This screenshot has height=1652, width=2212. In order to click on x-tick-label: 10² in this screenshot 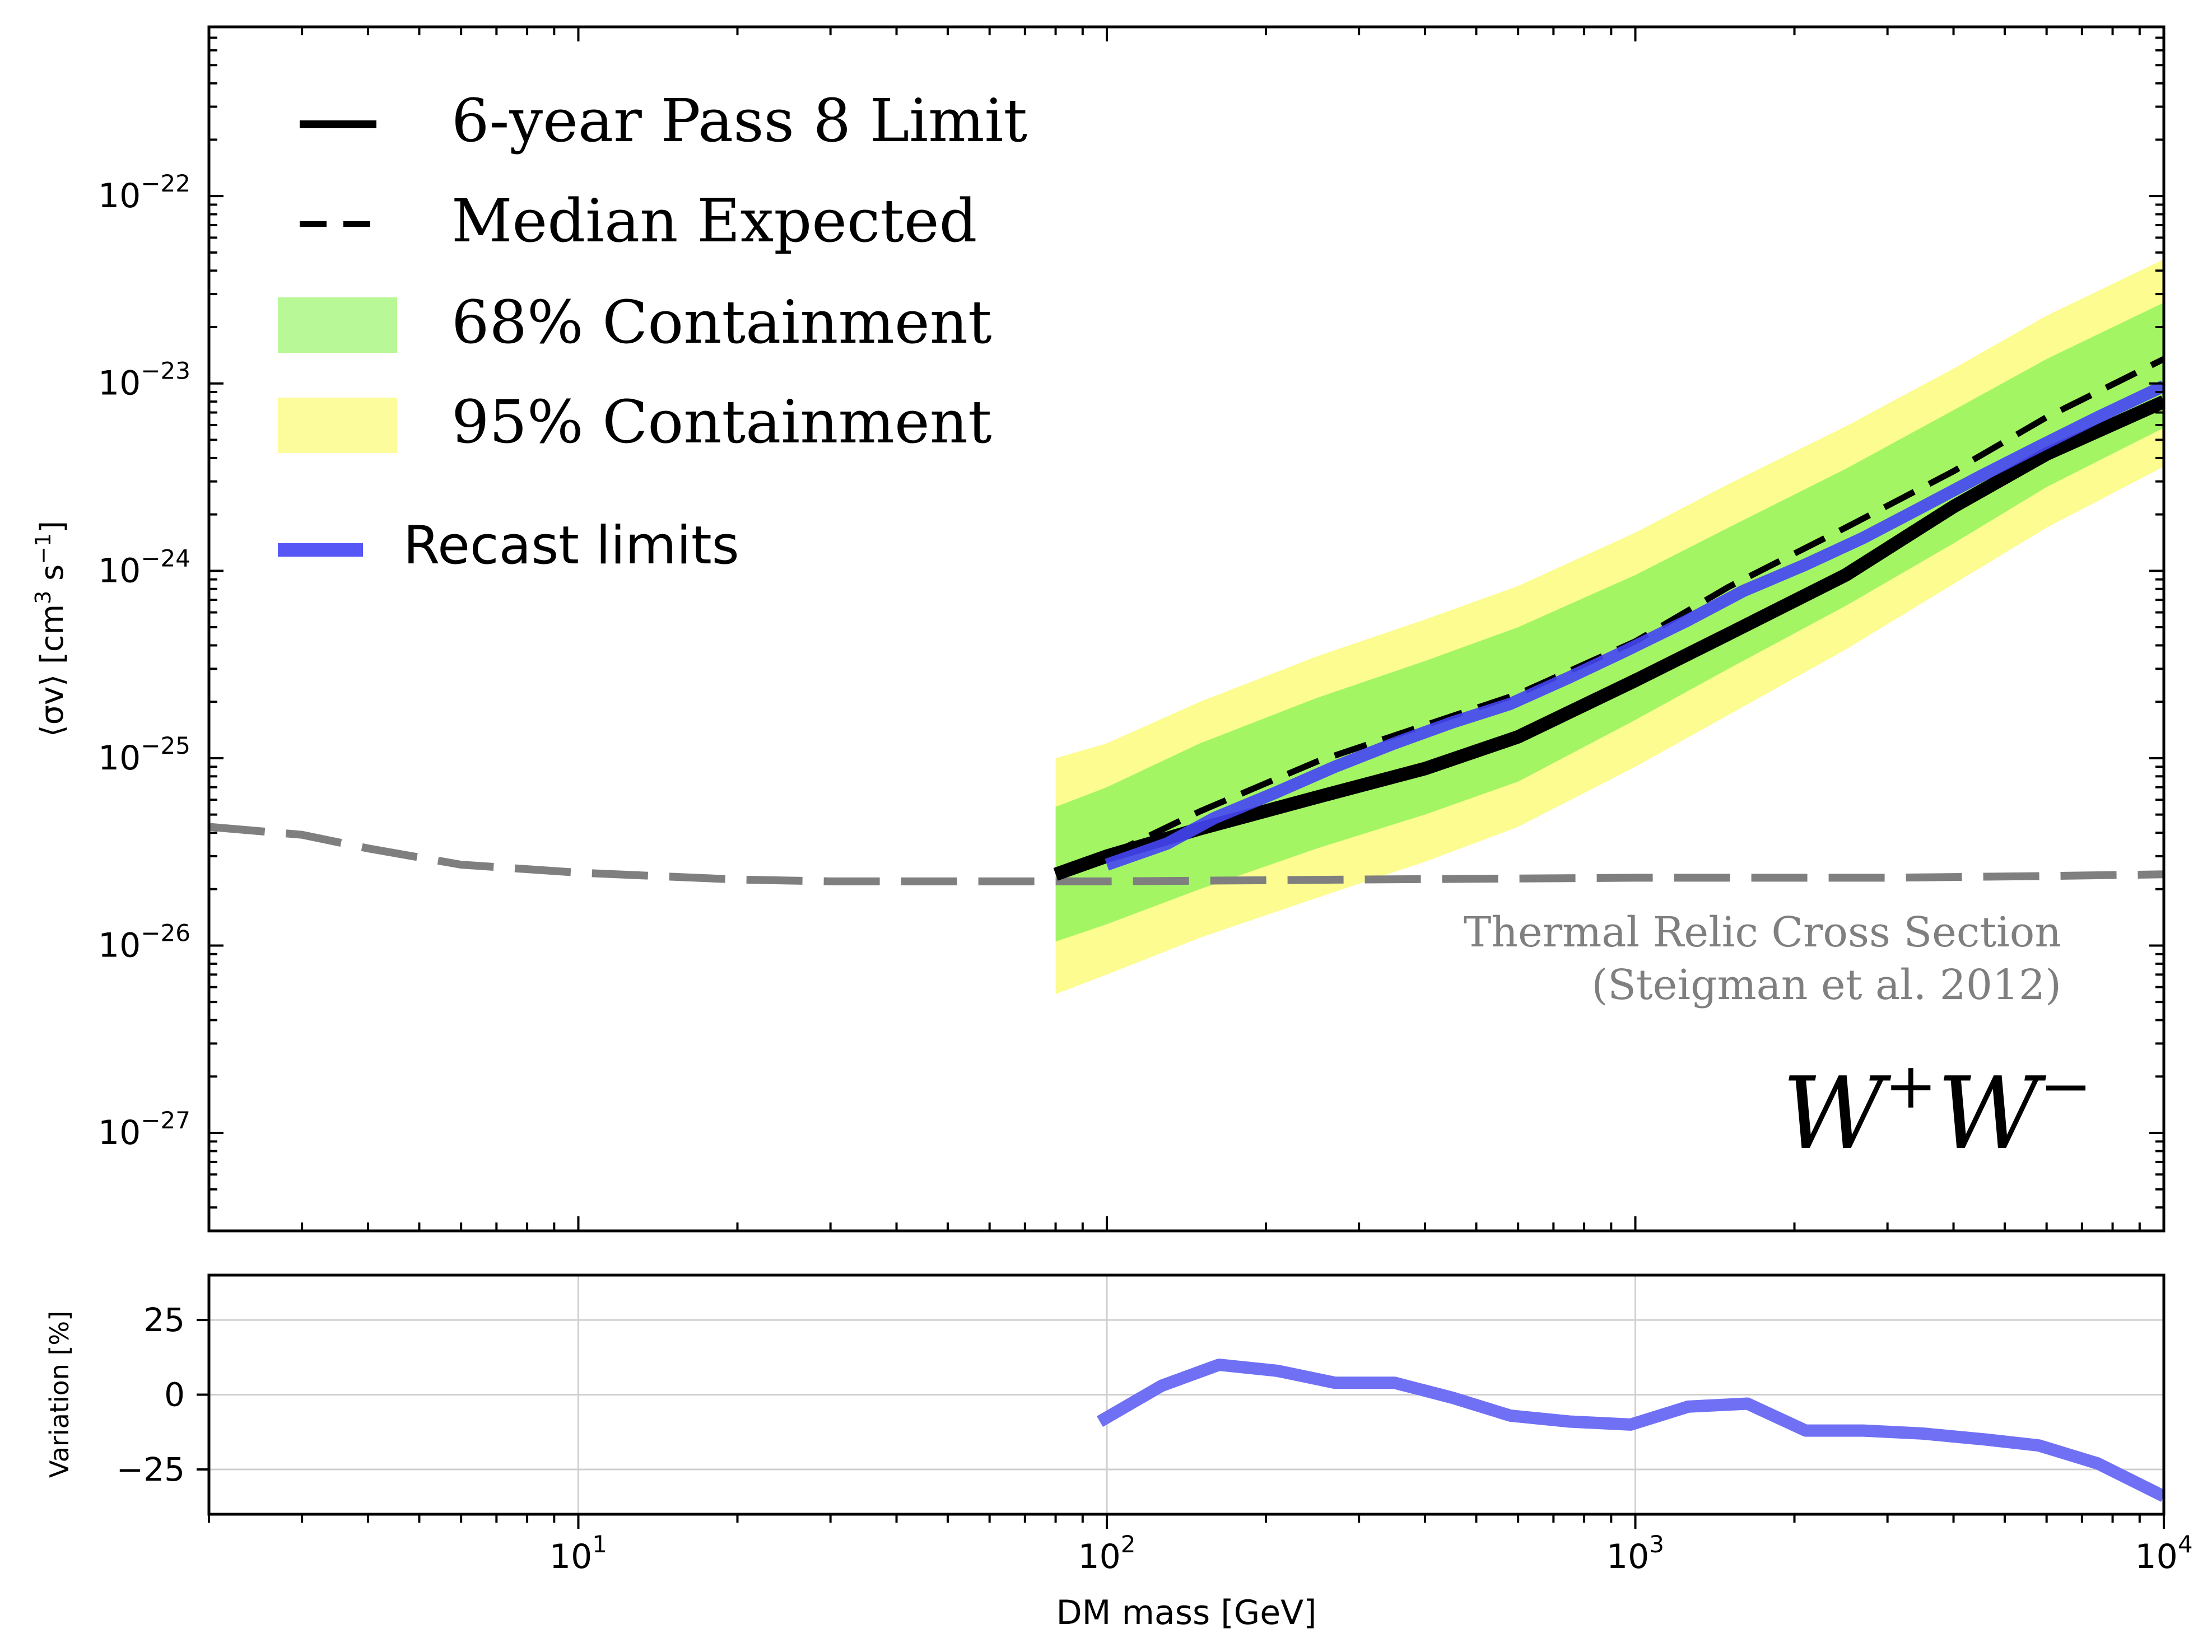, I will do `click(1106, 1553)`.